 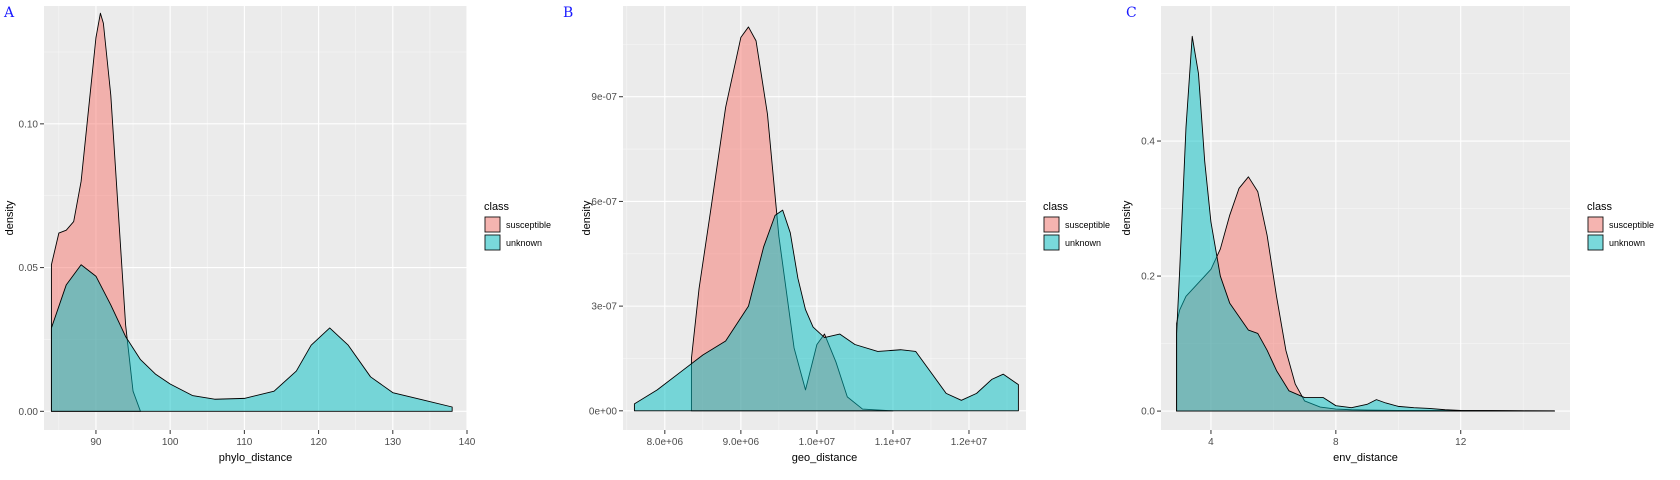 What do you see at coordinates (1148, 277) in the screenshot?
I see `y-tick-label: 0.2` at bounding box center [1148, 277].